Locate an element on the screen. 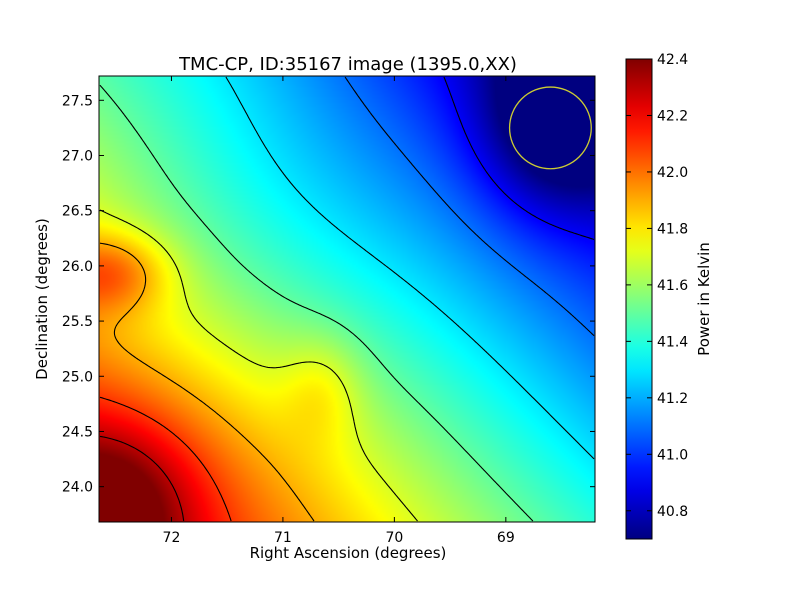 The height and width of the screenshot is (604, 800). colorbar-tick-label: 41.0 is located at coordinates (672, 455).